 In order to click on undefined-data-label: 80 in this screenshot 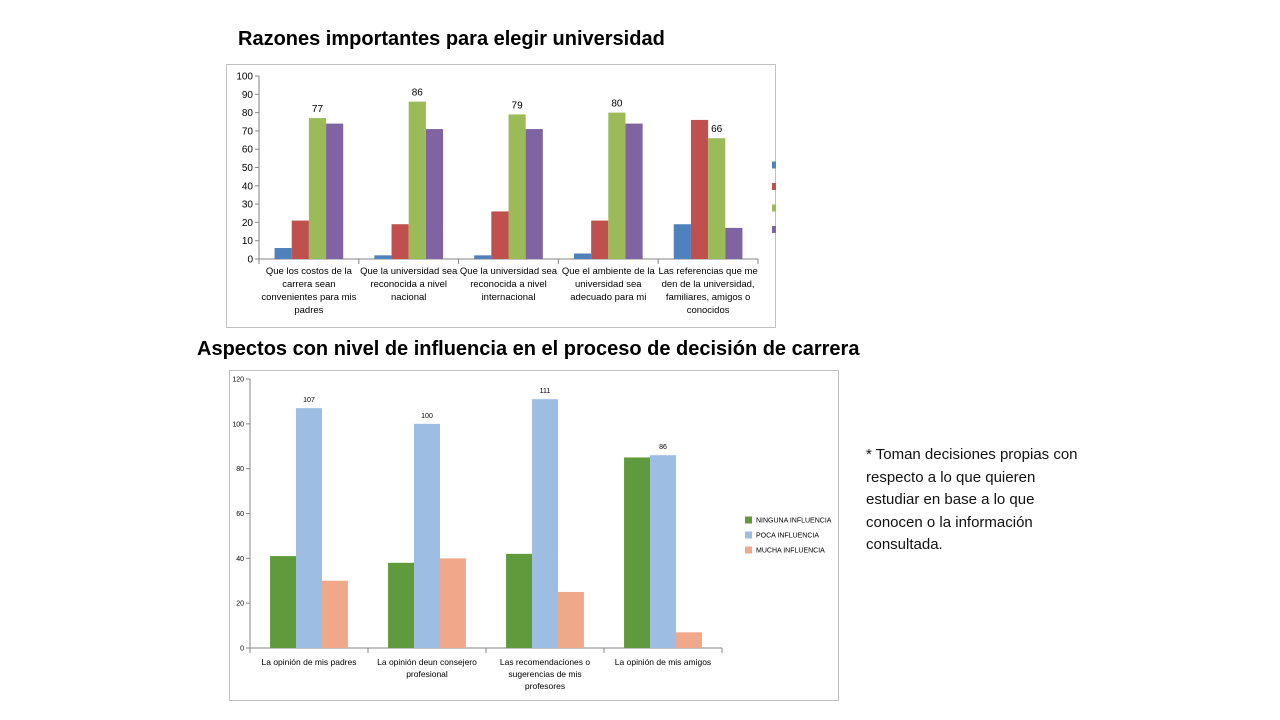, I will do `click(617, 104)`.